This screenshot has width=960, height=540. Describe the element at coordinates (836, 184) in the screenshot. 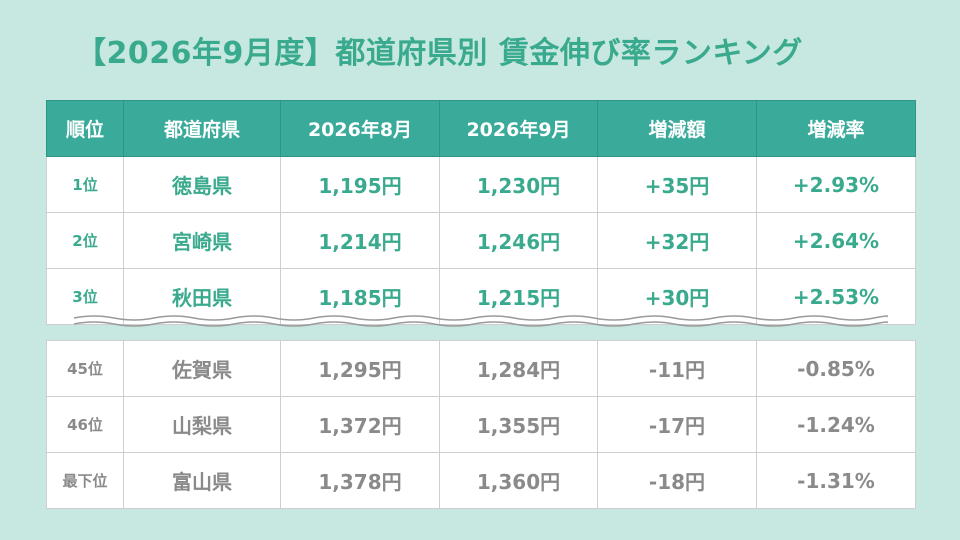

I see `rate-cell: +2.93%` at that location.